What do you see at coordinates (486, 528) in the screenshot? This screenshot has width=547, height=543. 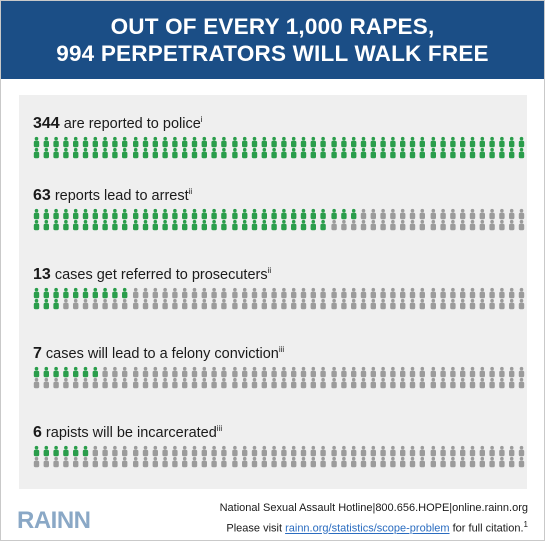 I see `citation-suffix: for full citation.` at bounding box center [486, 528].